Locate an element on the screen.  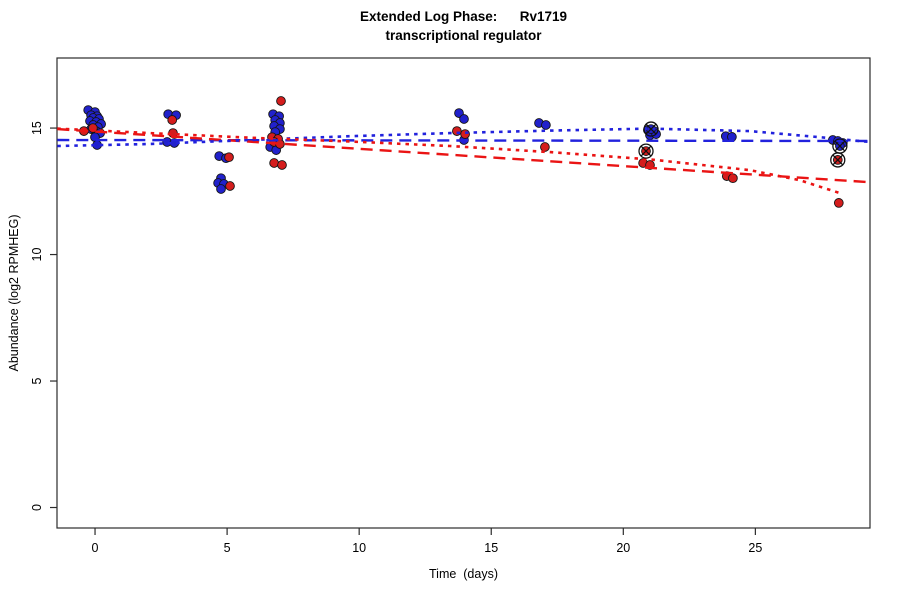
y-tick-label: 5 is located at coordinates (37, 381).